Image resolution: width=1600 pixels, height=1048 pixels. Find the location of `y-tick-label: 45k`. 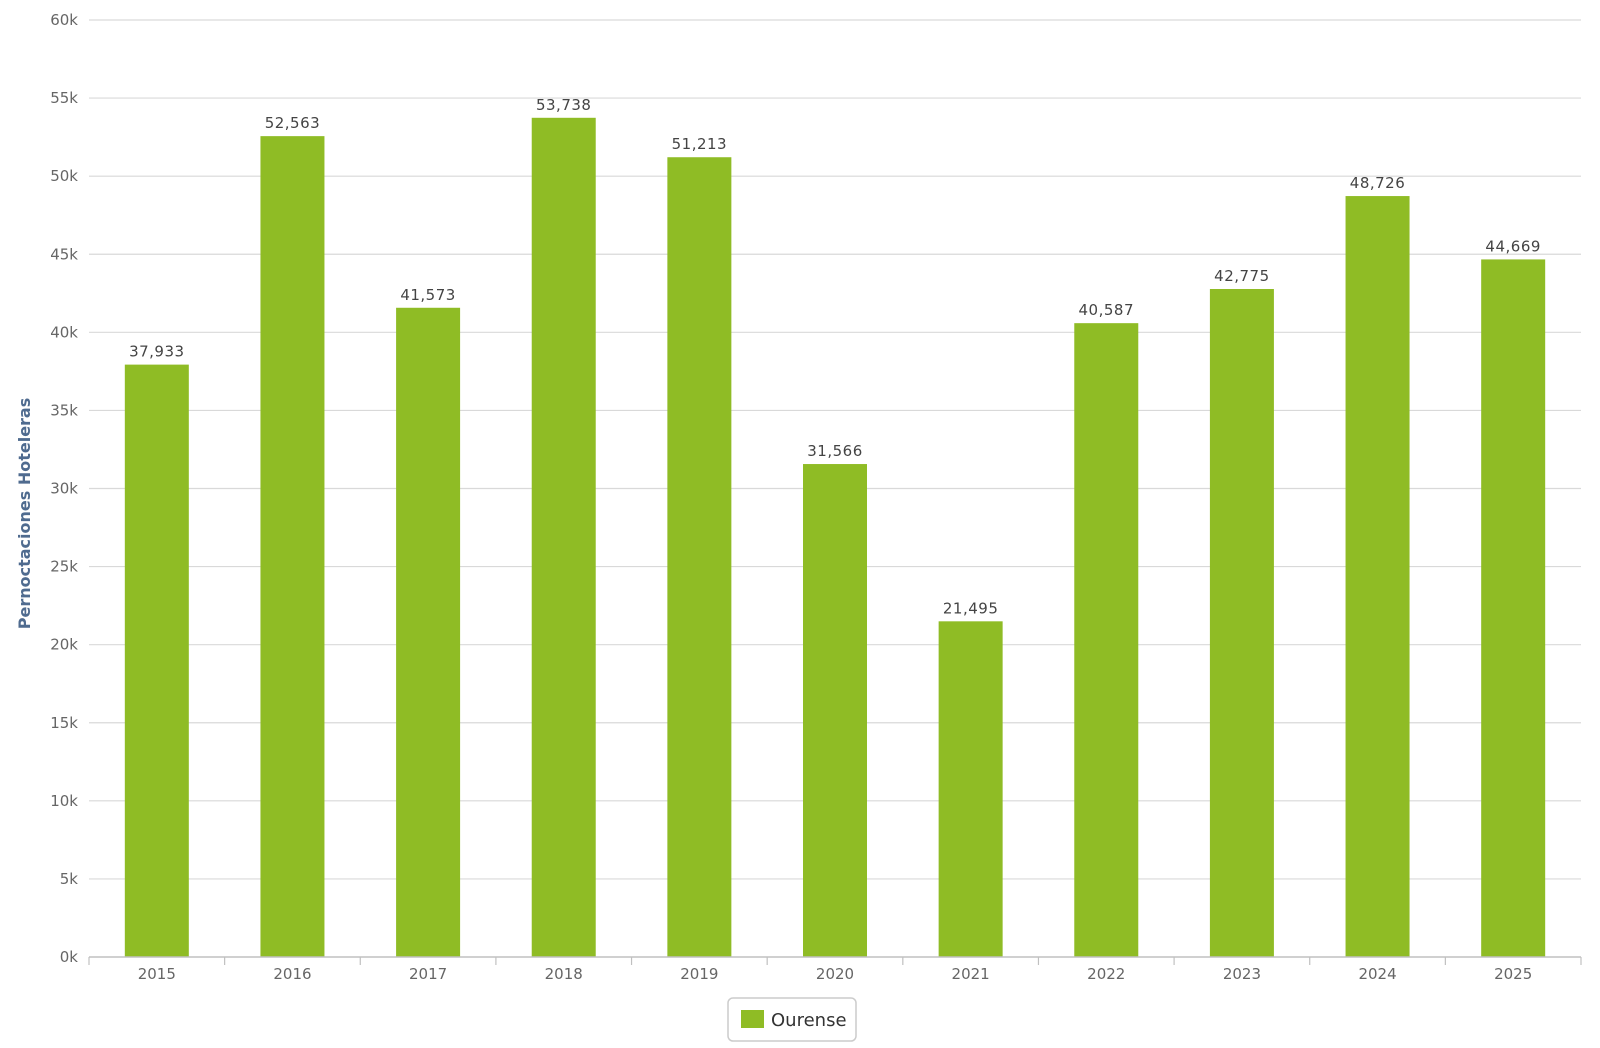

y-tick-label: 45k is located at coordinates (64, 254).